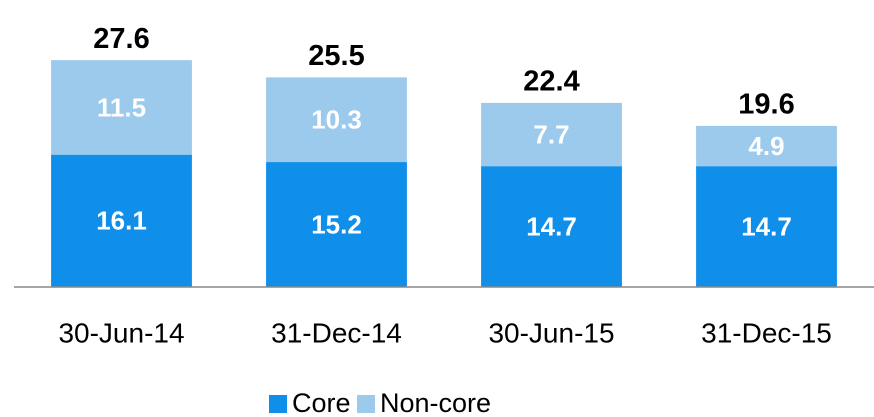 This screenshot has width=874, height=417. I want to click on value-label: 4.9, so click(766, 146).